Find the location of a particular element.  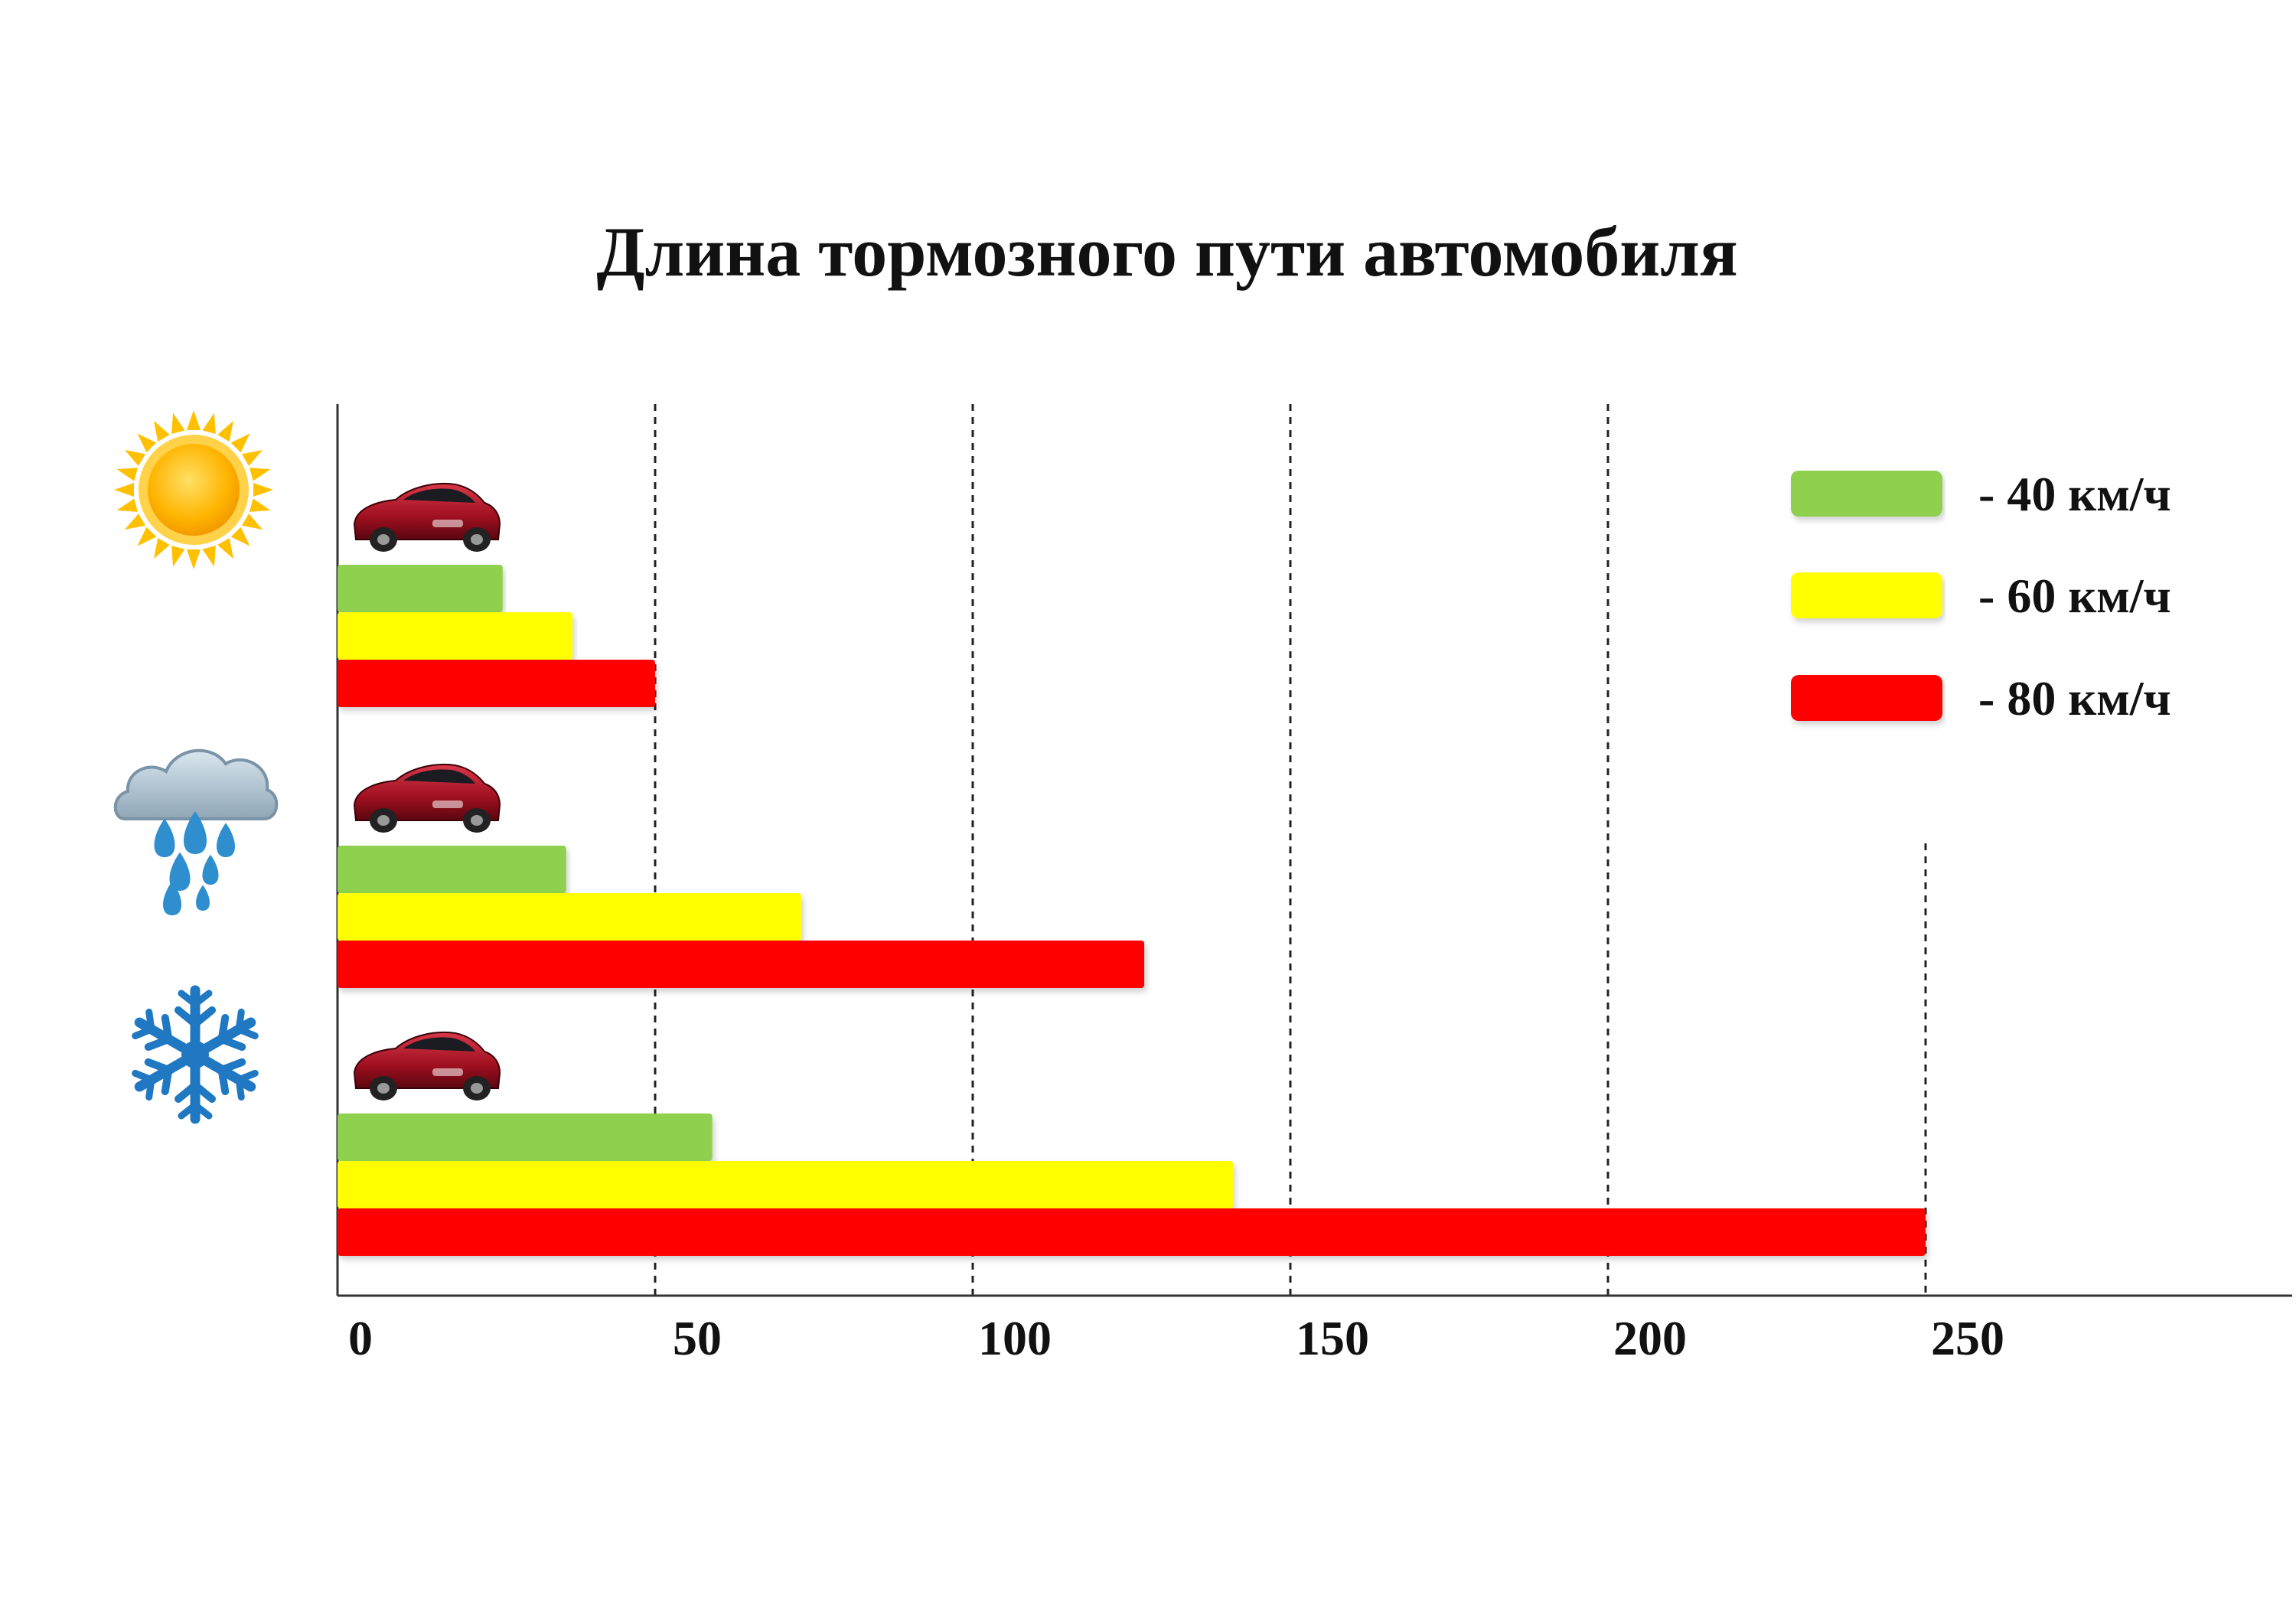

legend: - 40 км/ч - 60 км/ч - 80 км/ч is located at coordinates (1981, 596).